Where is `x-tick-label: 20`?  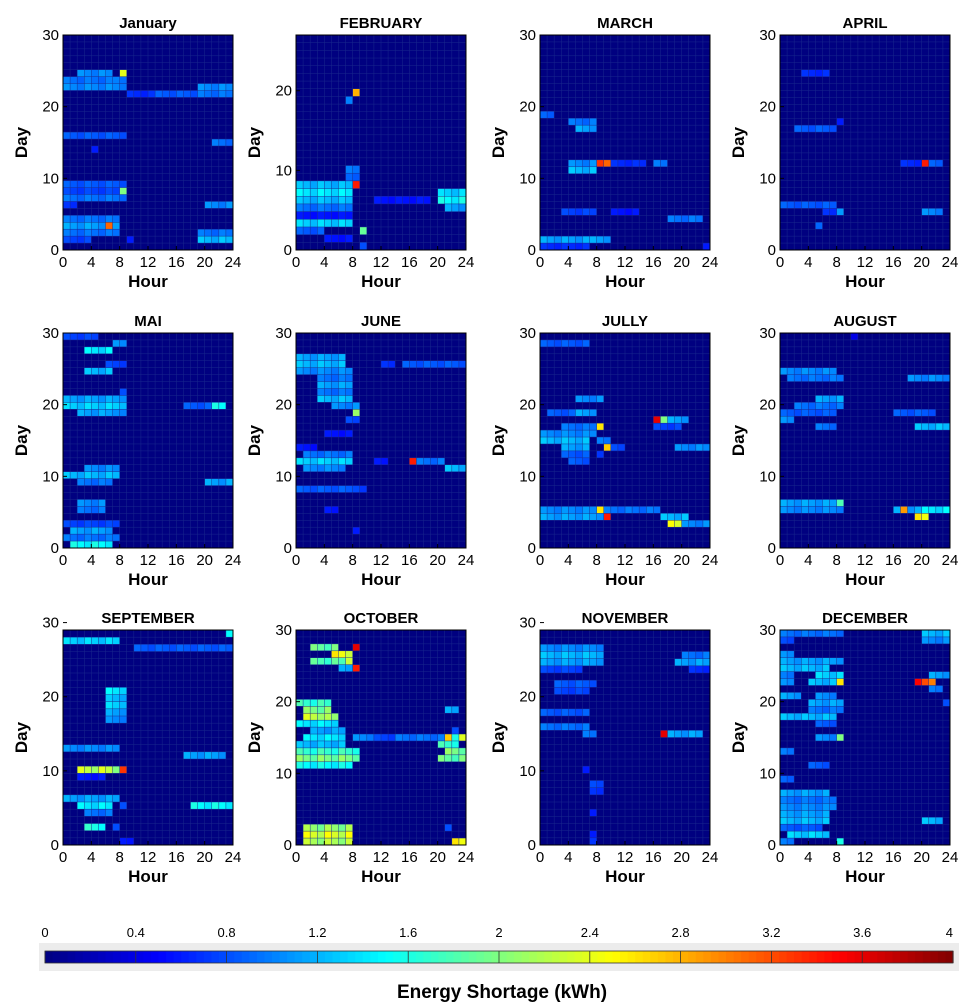 x-tick-label: 20 is located at coordinates (681, 857).